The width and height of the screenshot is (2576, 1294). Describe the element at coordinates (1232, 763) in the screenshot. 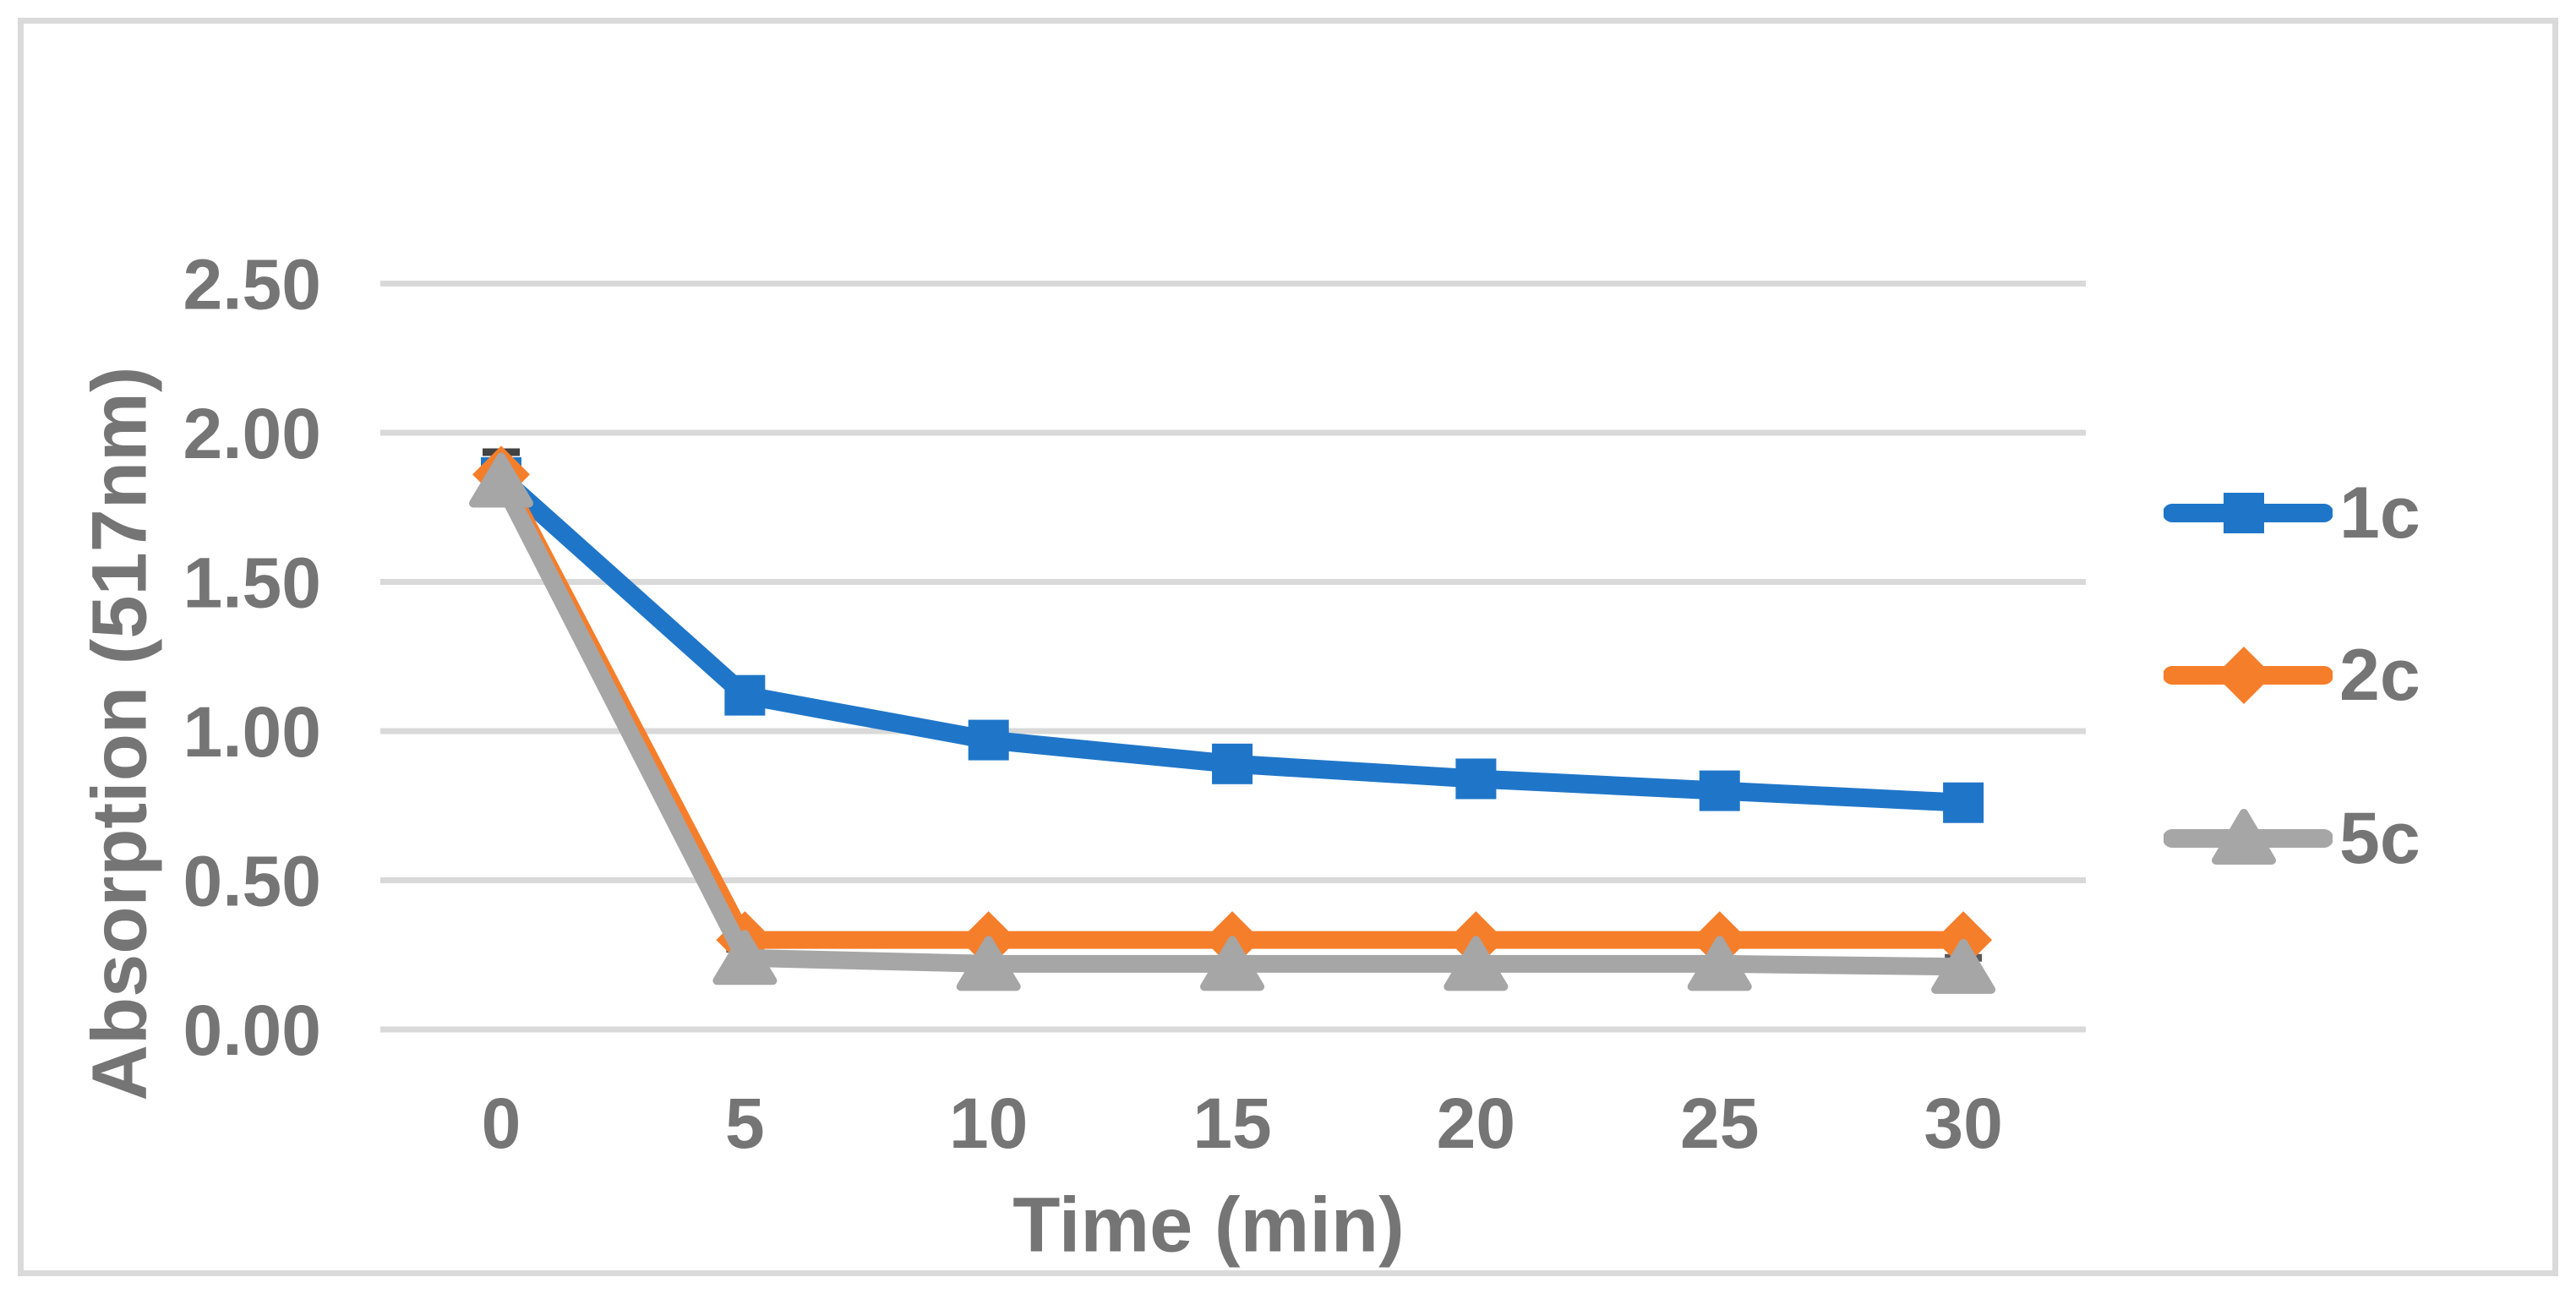

I see `data-point-1c-t15` at that location.